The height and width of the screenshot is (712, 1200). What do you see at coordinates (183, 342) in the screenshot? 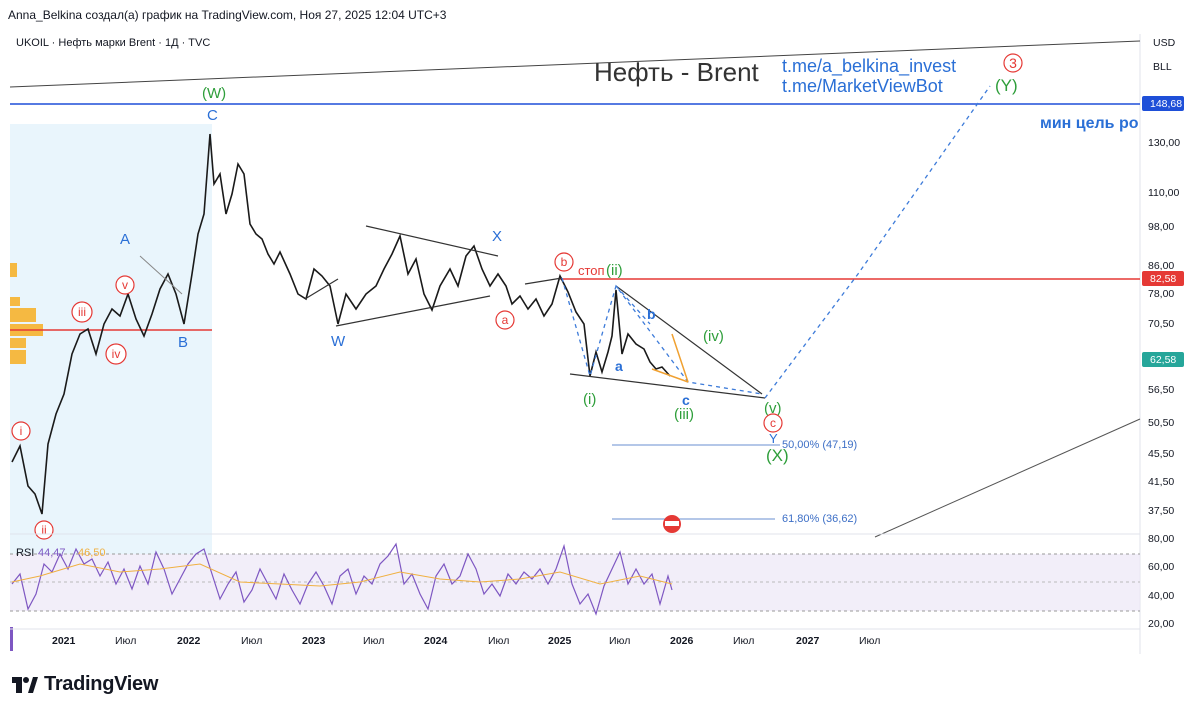
I see `wave-B: B` at bounding box center [183, 342].